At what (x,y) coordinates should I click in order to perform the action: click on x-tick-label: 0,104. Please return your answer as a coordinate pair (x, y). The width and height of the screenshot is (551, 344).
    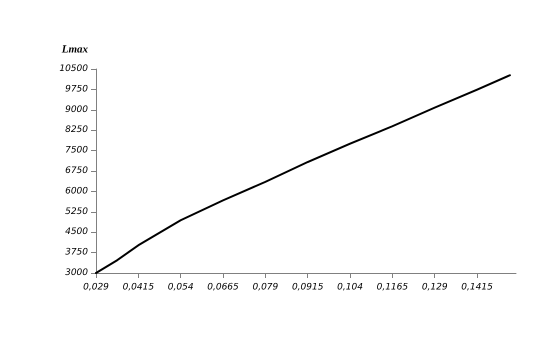
    Looking at the image, I should click on (350, 287).